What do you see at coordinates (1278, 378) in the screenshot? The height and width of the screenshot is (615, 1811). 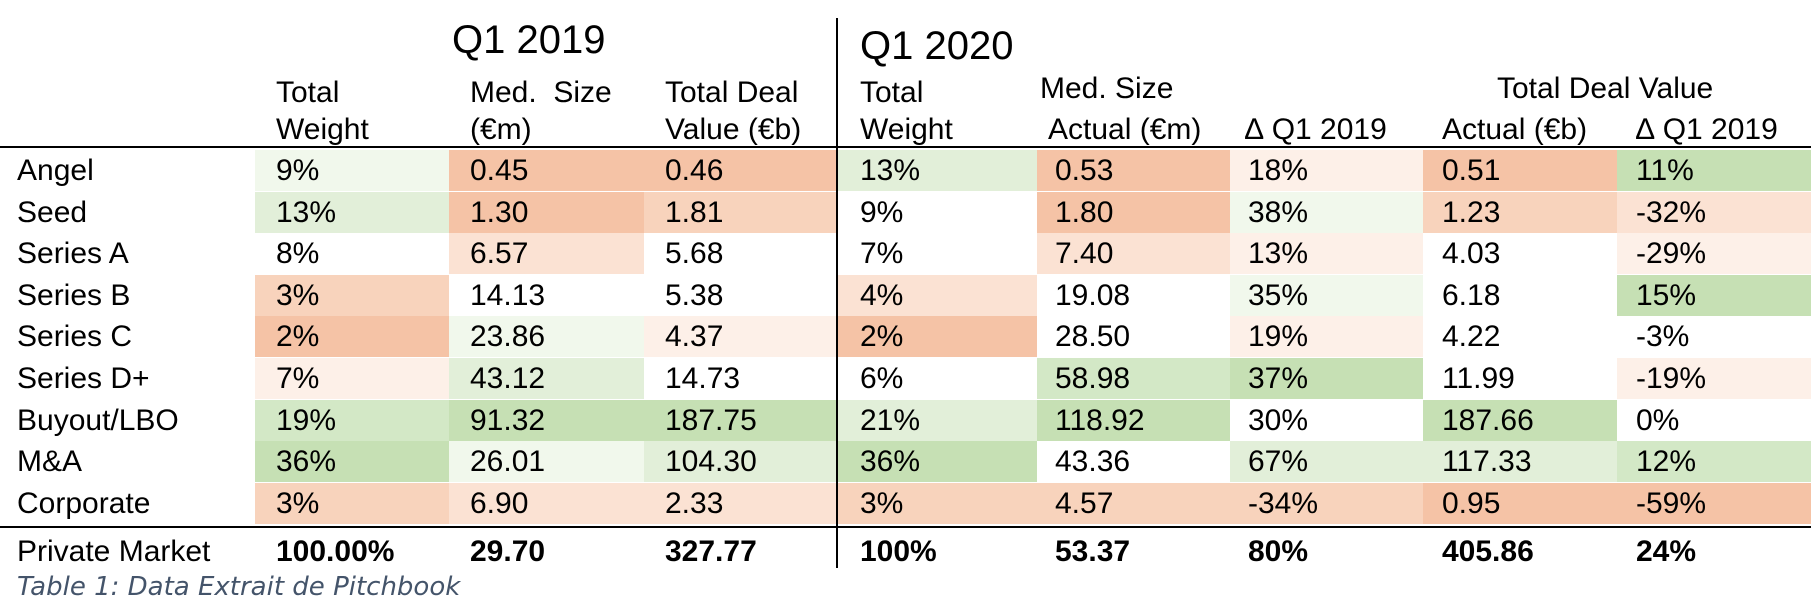 I see `cell-dms: 37%` at bounding box center [1278, 378].